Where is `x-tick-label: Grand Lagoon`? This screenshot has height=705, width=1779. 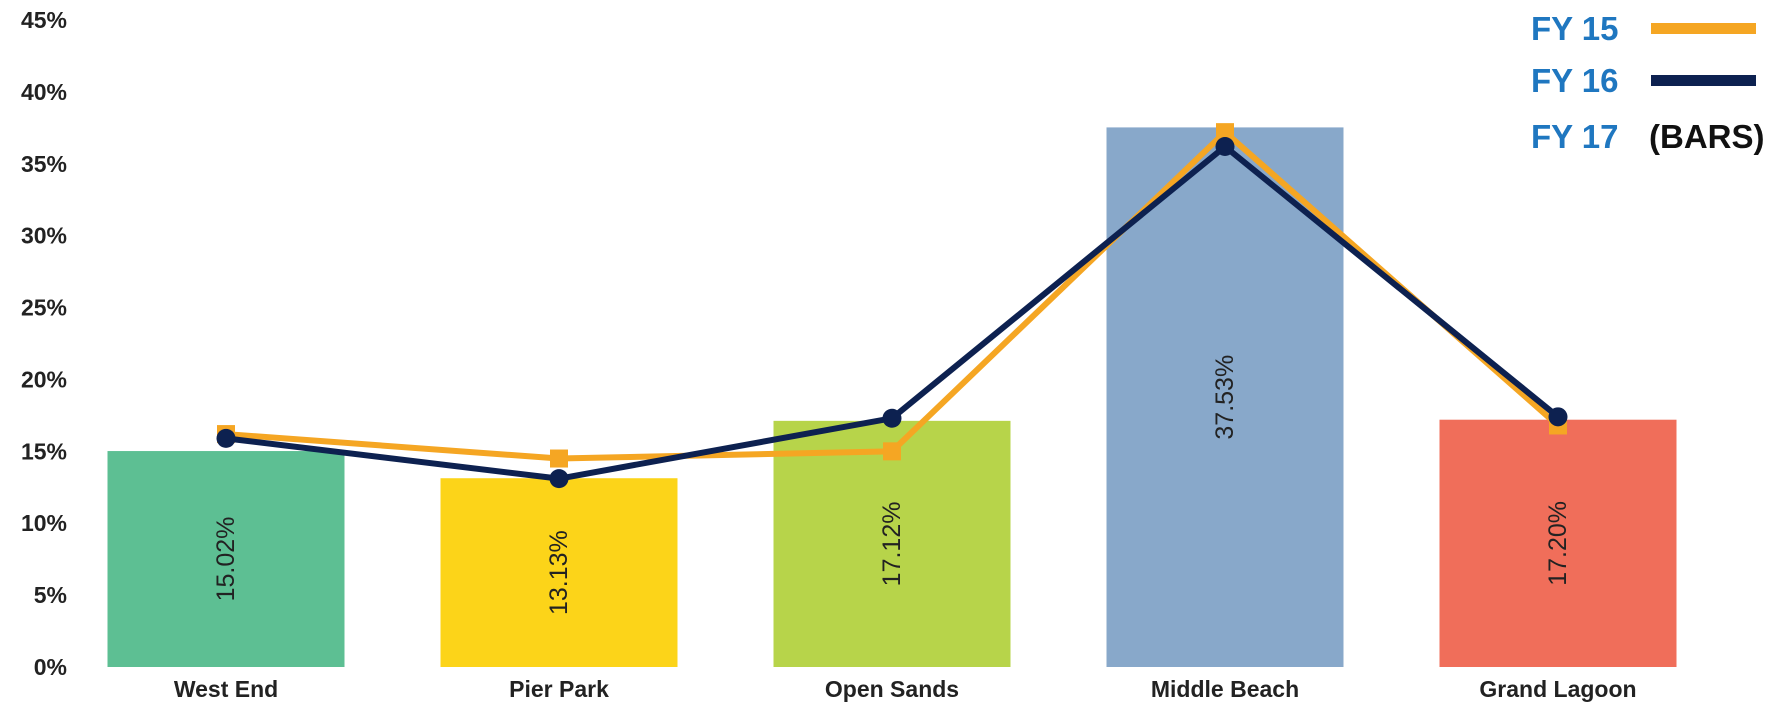 x-tick-label: Grand Lagoon is located at coordinates (1557, 689).